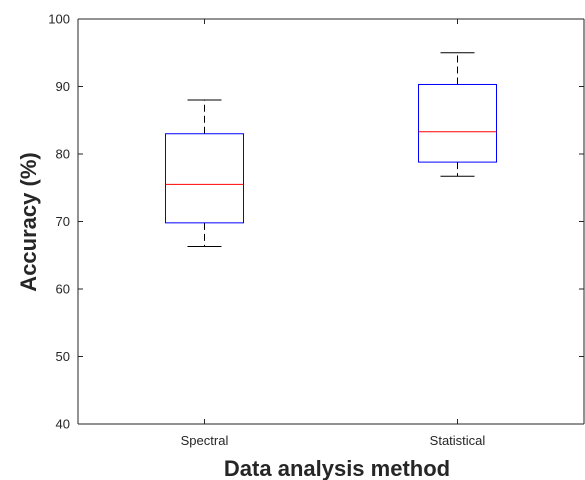 Image resolution: width=585 pixels, height=480 pixels. I want to click on box-spectral, so click(204, 173).